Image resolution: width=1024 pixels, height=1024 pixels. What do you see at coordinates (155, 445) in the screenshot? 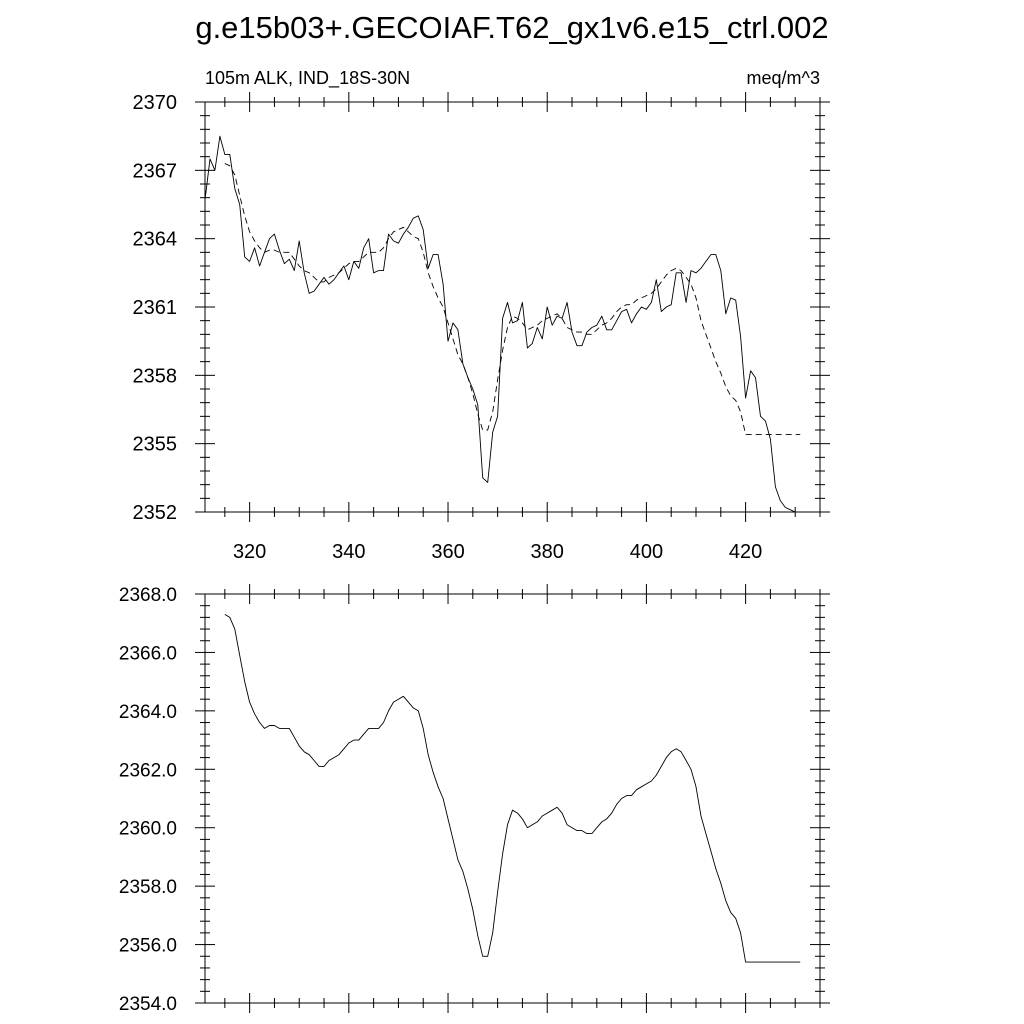
I see `y-tick-label: 2355` at bounding box center [155, 445].